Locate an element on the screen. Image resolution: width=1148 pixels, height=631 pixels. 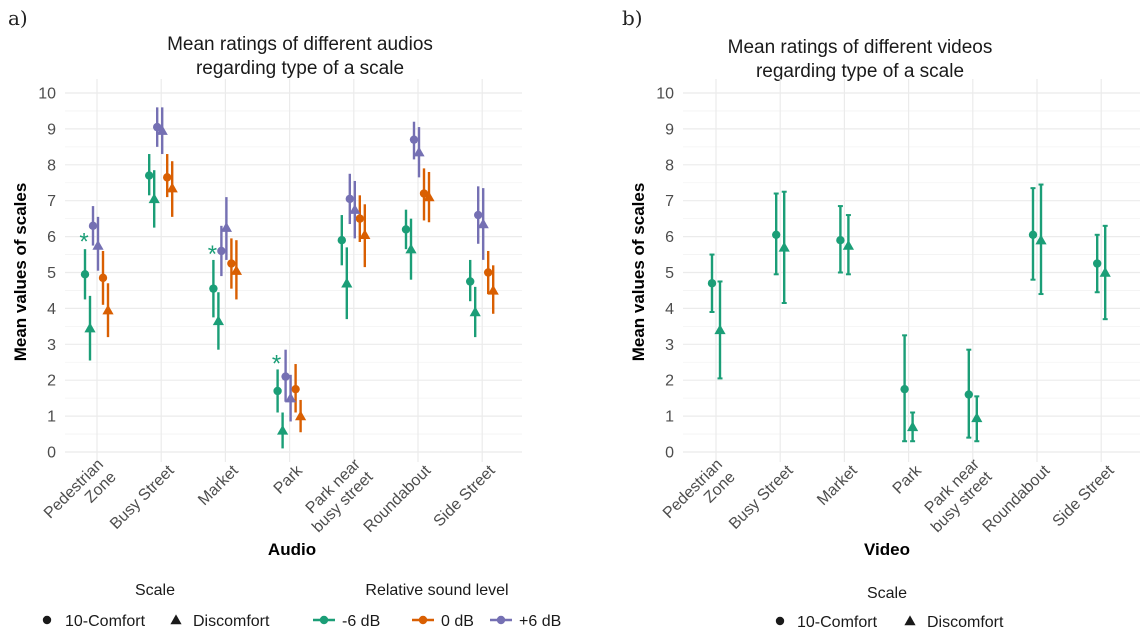
chart-b-y-tick-label: 6 is located at coordinates (669, 237).